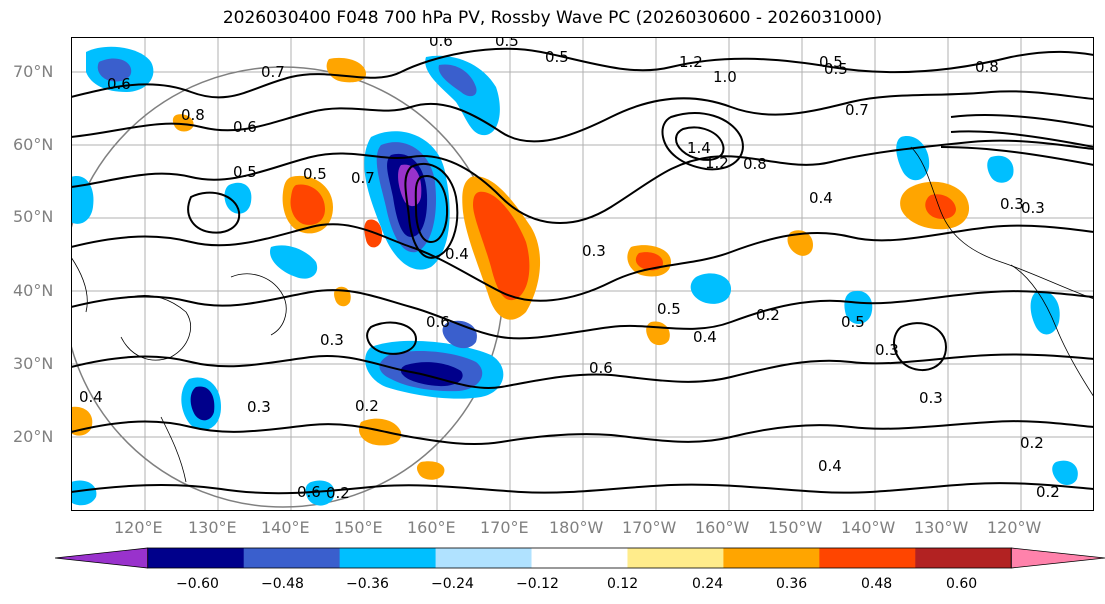 The width and height of the screenshot is (1105, 604). Describe the element at coordinates (238, 198) in the screenshot. I see `neg-anomaly-okhotsk` at that location.